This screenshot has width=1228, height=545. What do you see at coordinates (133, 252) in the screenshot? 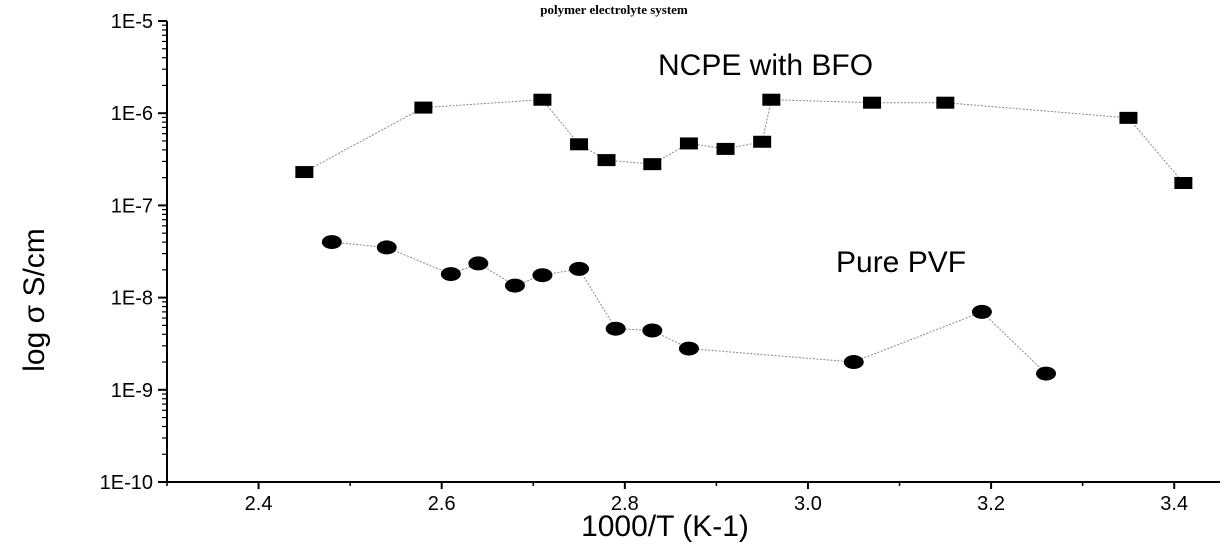
I see `y-ticks: 1E-10 1E-9 1E-8 1E-7 1E-6 1E-5` at bounding box center [133, 252].